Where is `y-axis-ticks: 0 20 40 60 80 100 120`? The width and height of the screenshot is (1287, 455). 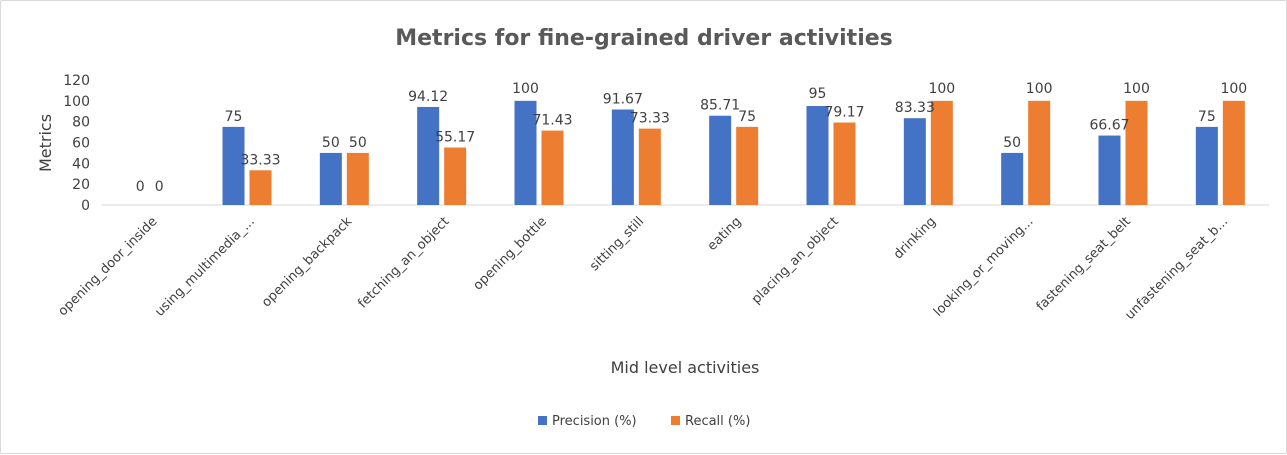 y-axis-ticks: 0 20 40 60 80 100 120 is located at coordinates (76, 143).